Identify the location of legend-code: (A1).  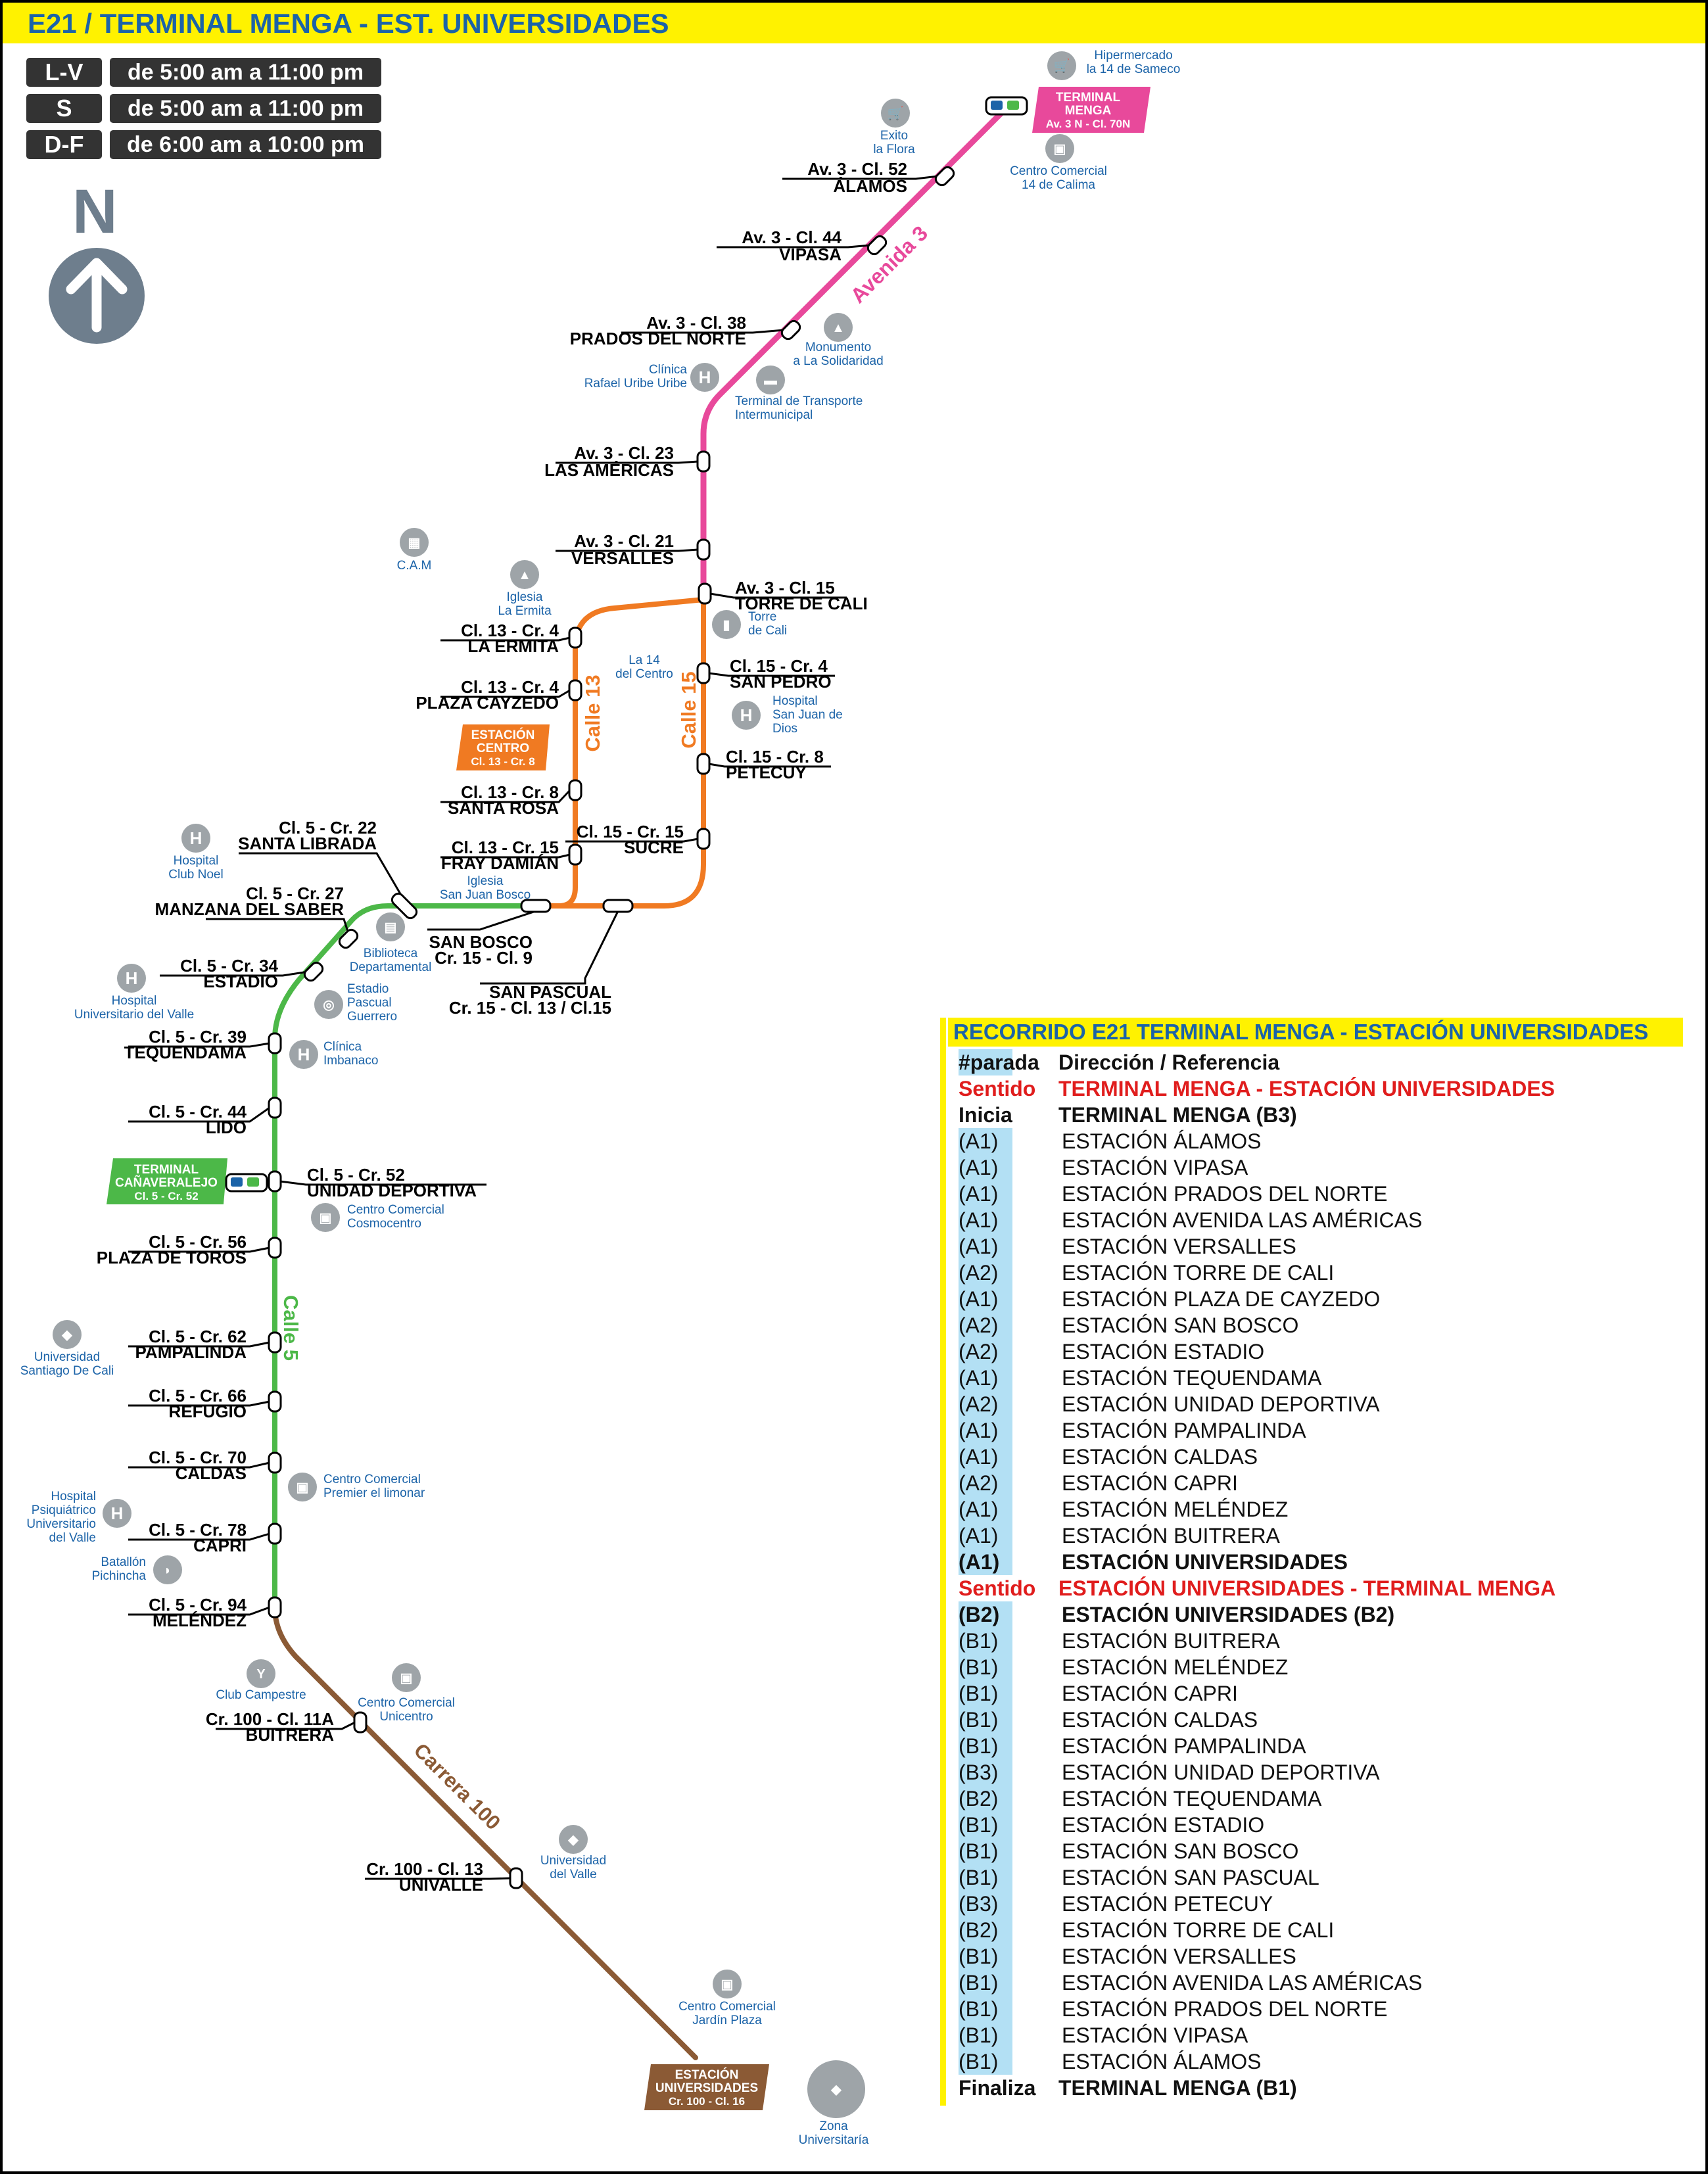
(985, 1168).